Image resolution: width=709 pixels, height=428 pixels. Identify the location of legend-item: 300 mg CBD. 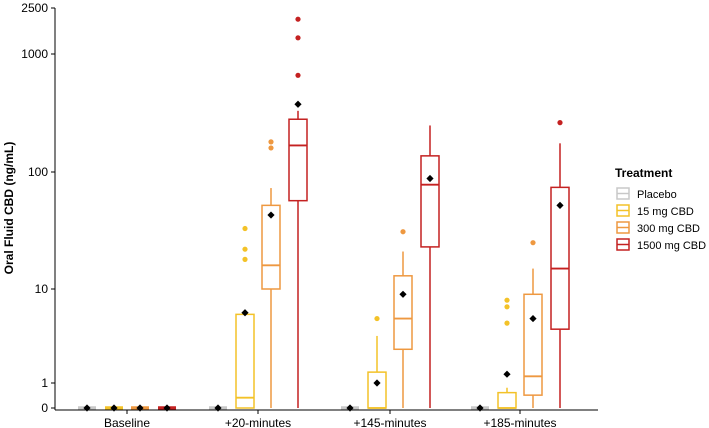
(658, 228).